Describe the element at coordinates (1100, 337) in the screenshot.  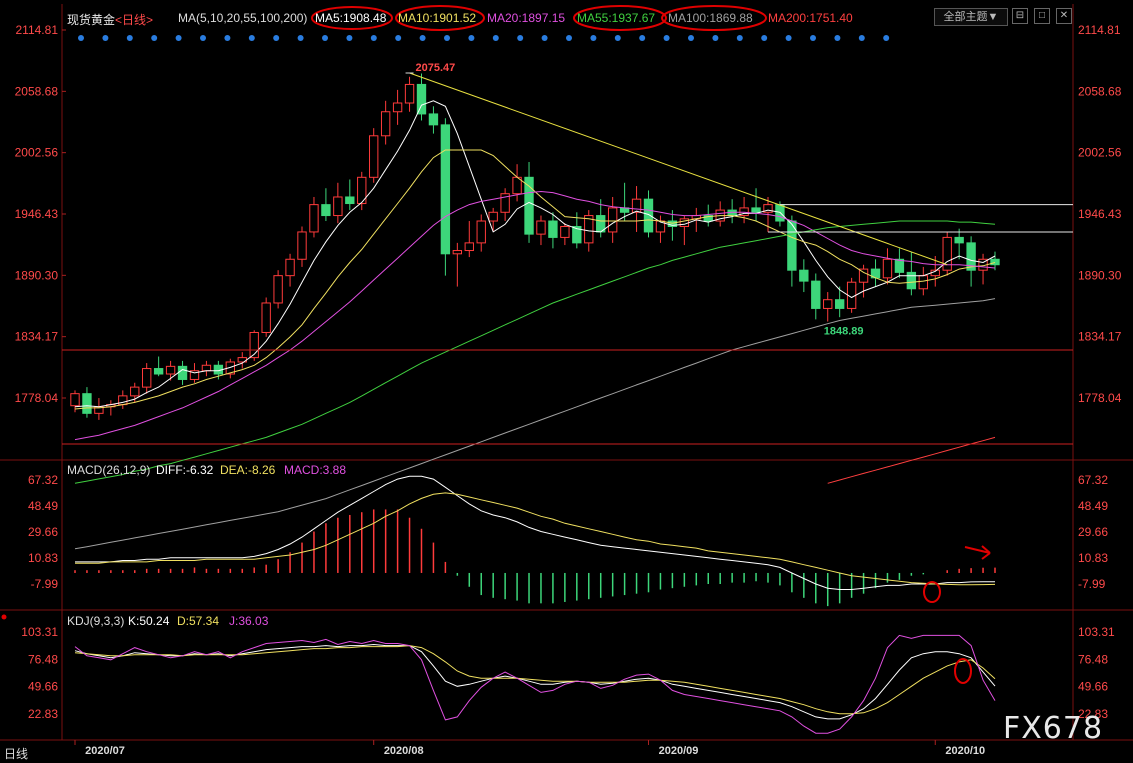
I see `y-tick-label-right: 1834.17` at that location.